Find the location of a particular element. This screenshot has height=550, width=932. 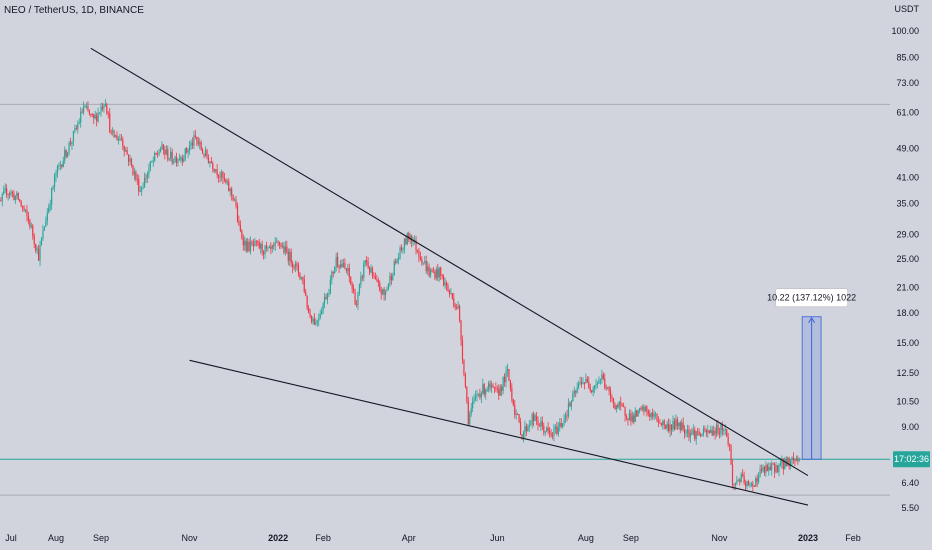

x-tick-label: Jul is located at coordinates (11, 538).